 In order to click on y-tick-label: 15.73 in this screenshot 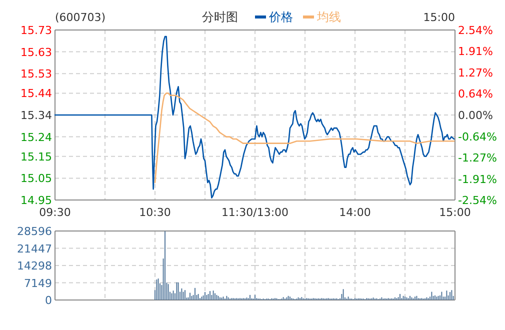, I will do `click(36, 30)`.